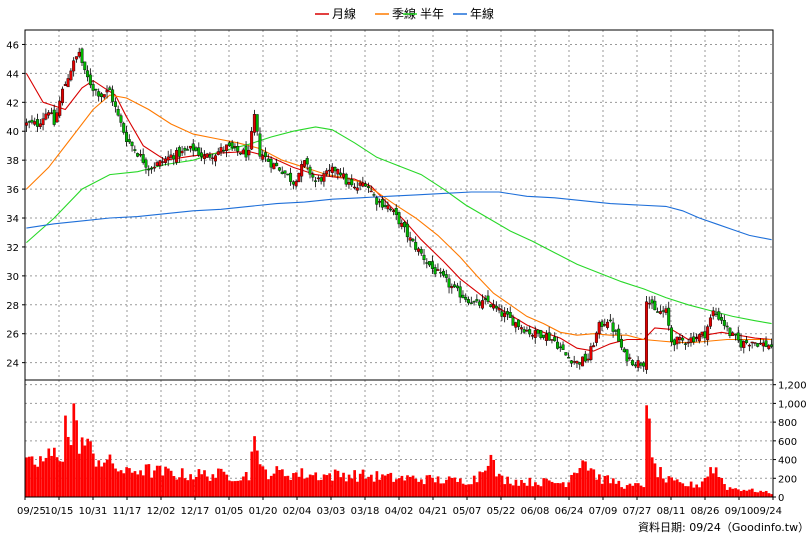 The image size is (808, 540). What do you see at coordinates (787, 479) in the screenshot?
I see `volume-tick-label: 200` at bounding box center [787, 479].